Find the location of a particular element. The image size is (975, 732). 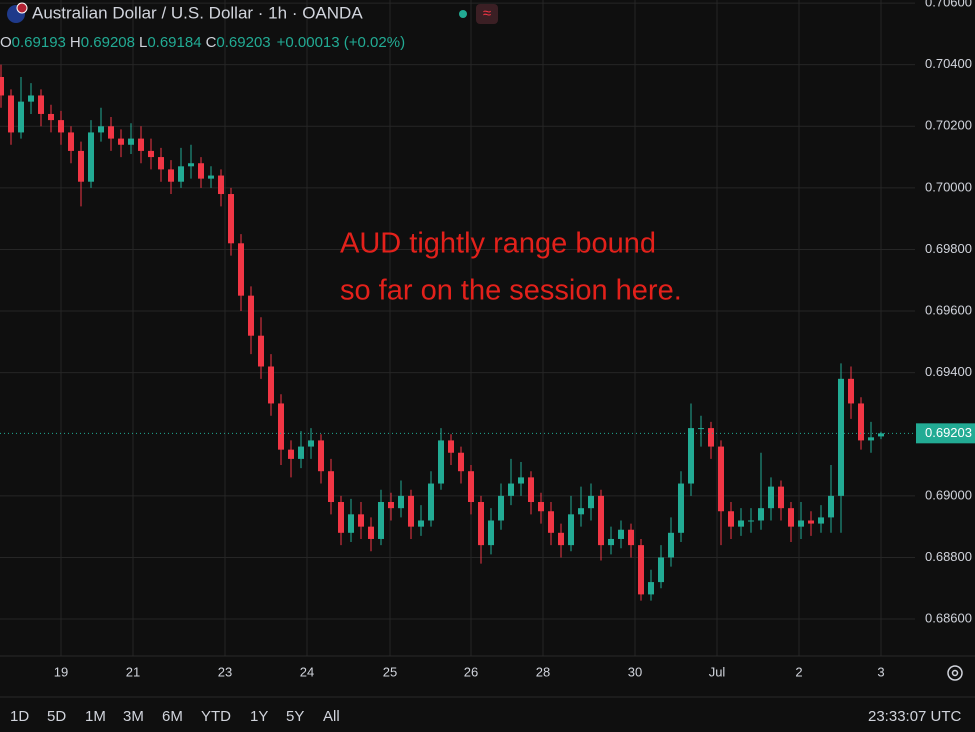

range-button: 1D is located at coordinates (19, 716).